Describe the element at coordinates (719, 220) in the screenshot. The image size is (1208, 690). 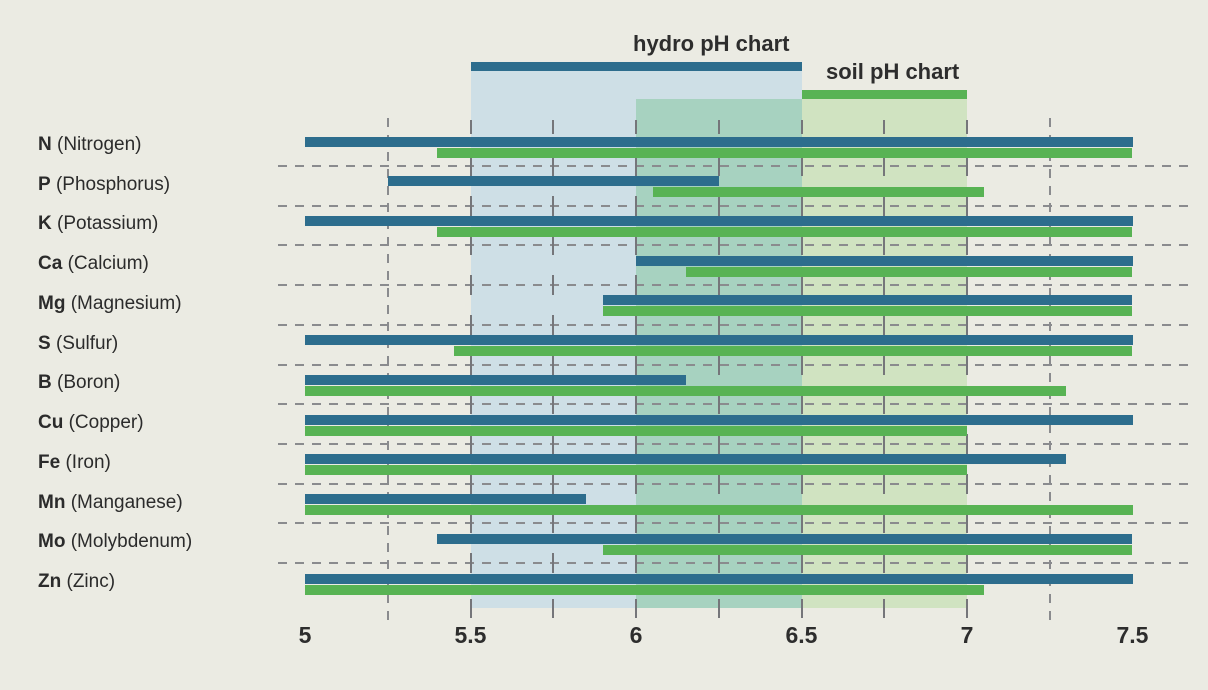
I see `hydro-bar-K` at that location.